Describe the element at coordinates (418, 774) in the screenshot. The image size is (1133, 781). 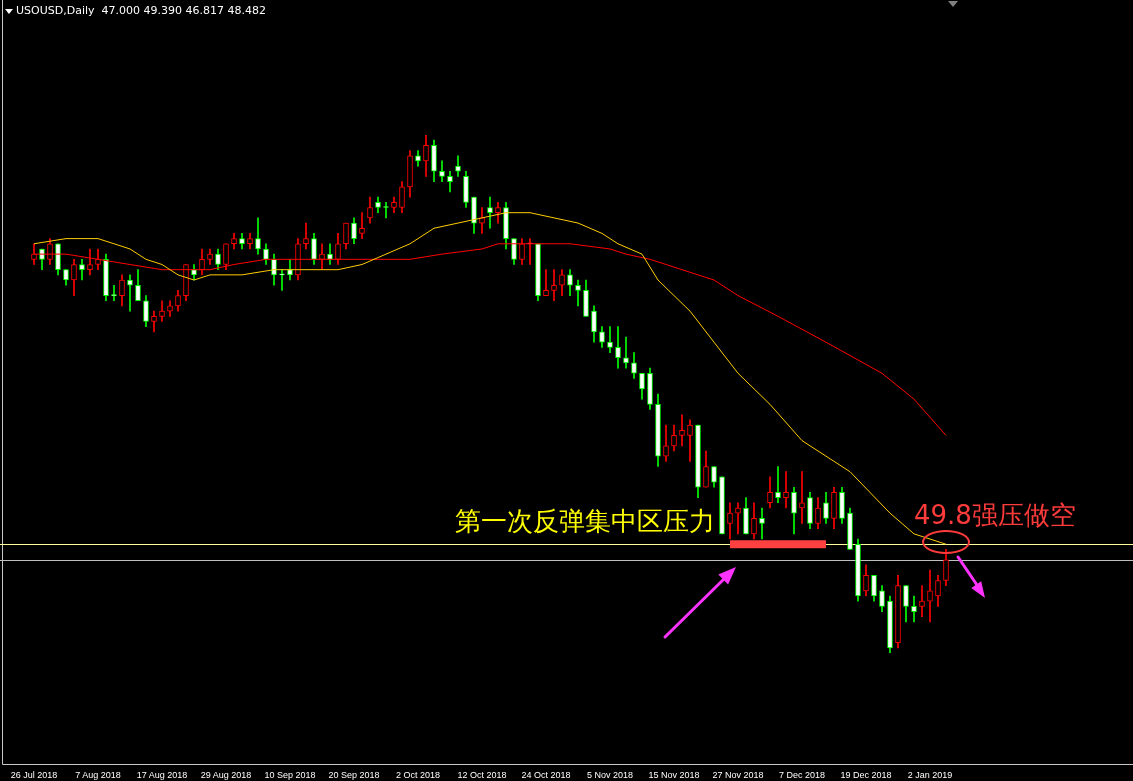
I see `x-tick-label: 2 Oct 2018` at that location.